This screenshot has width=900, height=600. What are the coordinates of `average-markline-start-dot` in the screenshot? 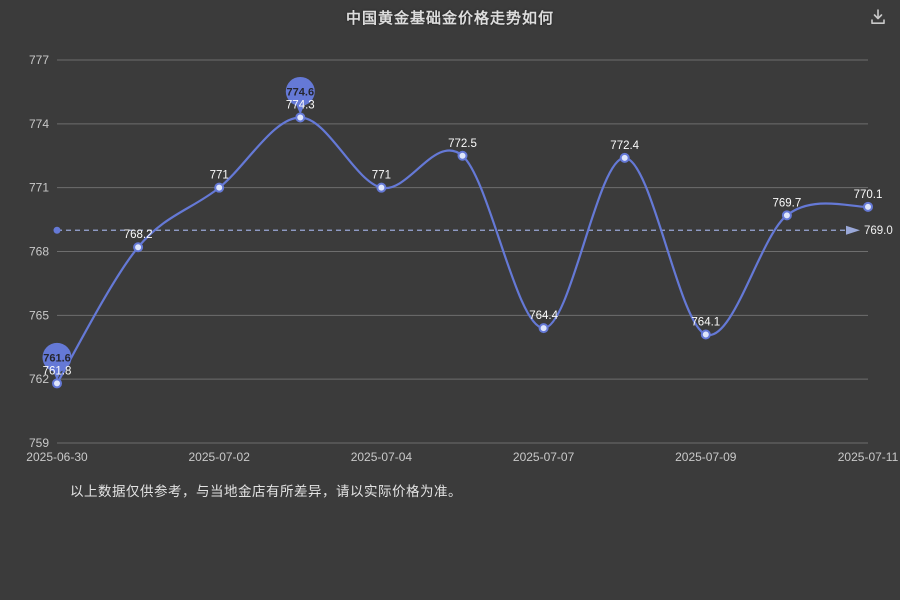 It's located at (57, 230).